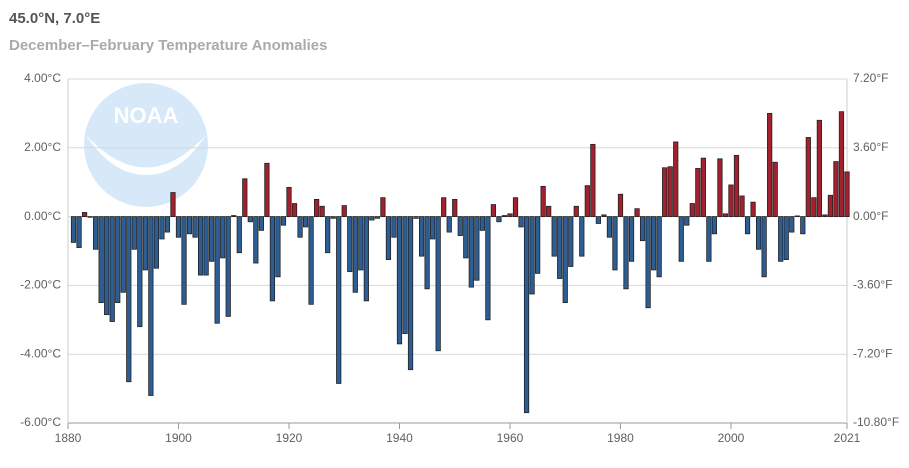 This screenshot has width=909, height=468. Describe the element at coordinates (847, 438) in the screenshot. I see `x-tick-label: 2021` at that location.